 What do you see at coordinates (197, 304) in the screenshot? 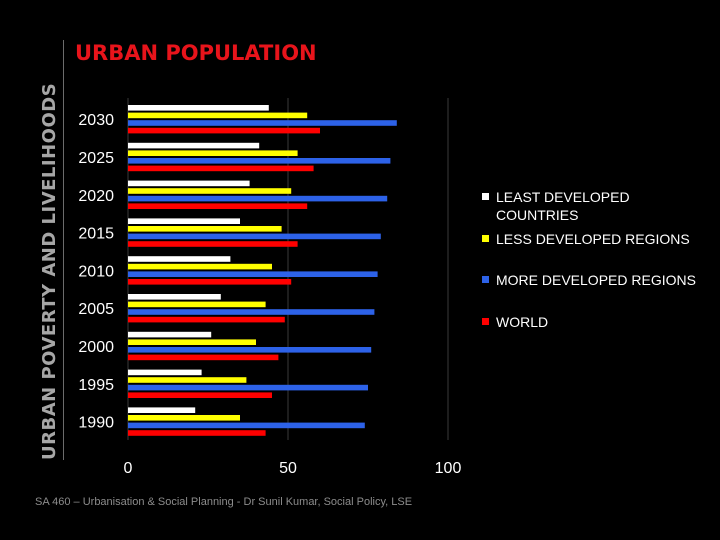
I see `bar-2005-s1` at bounding box center [197, 304].